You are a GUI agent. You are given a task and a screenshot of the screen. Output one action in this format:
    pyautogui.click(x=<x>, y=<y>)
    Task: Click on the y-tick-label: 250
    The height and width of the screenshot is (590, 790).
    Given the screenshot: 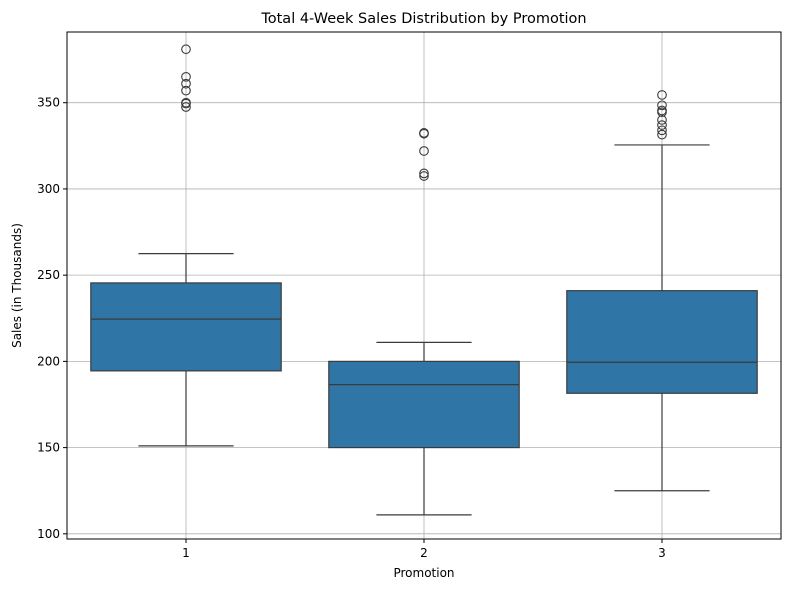 What is the action you would take?
    pyautogui.click(x=48, y=275)
    